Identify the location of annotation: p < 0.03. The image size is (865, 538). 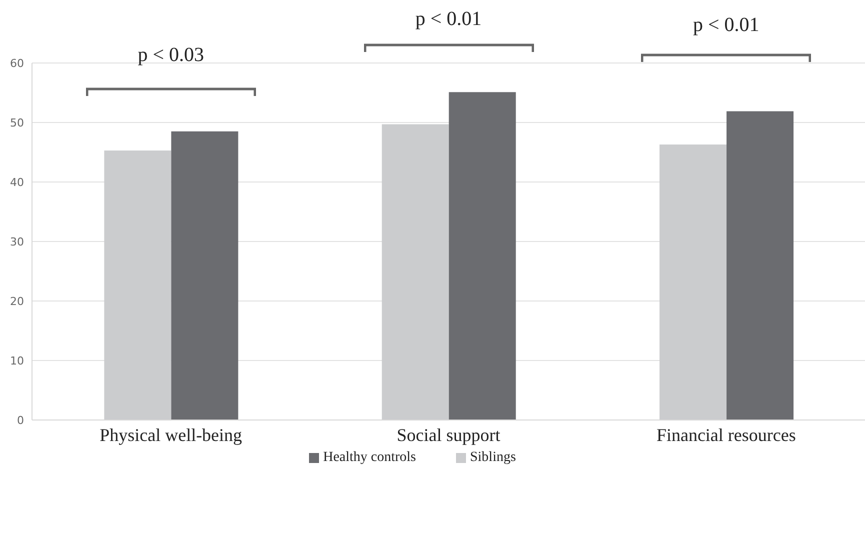
(170, 55).